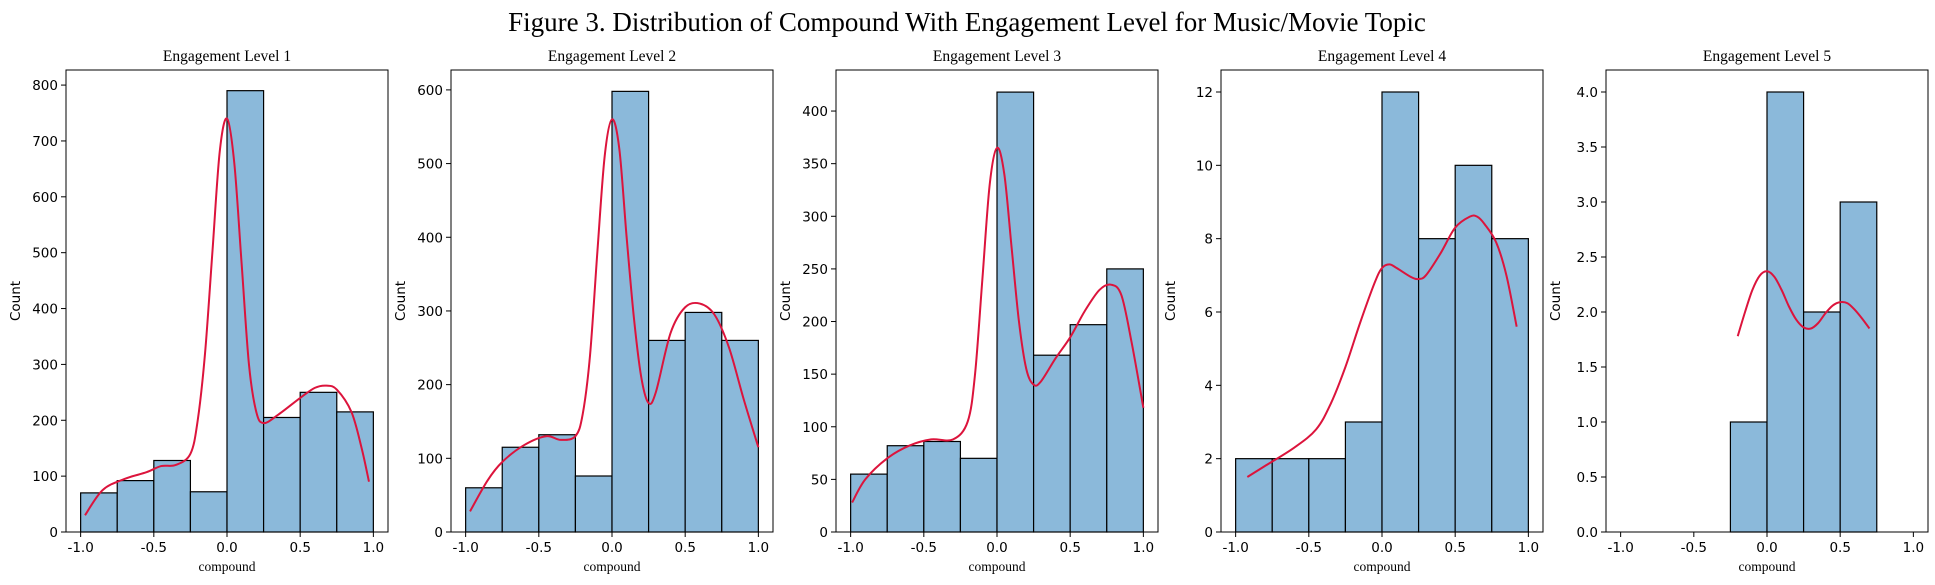  Describe the element at coordinates (1382, 56) in the screenshot. I see `panel-title: Engagement Level 4` at that location.